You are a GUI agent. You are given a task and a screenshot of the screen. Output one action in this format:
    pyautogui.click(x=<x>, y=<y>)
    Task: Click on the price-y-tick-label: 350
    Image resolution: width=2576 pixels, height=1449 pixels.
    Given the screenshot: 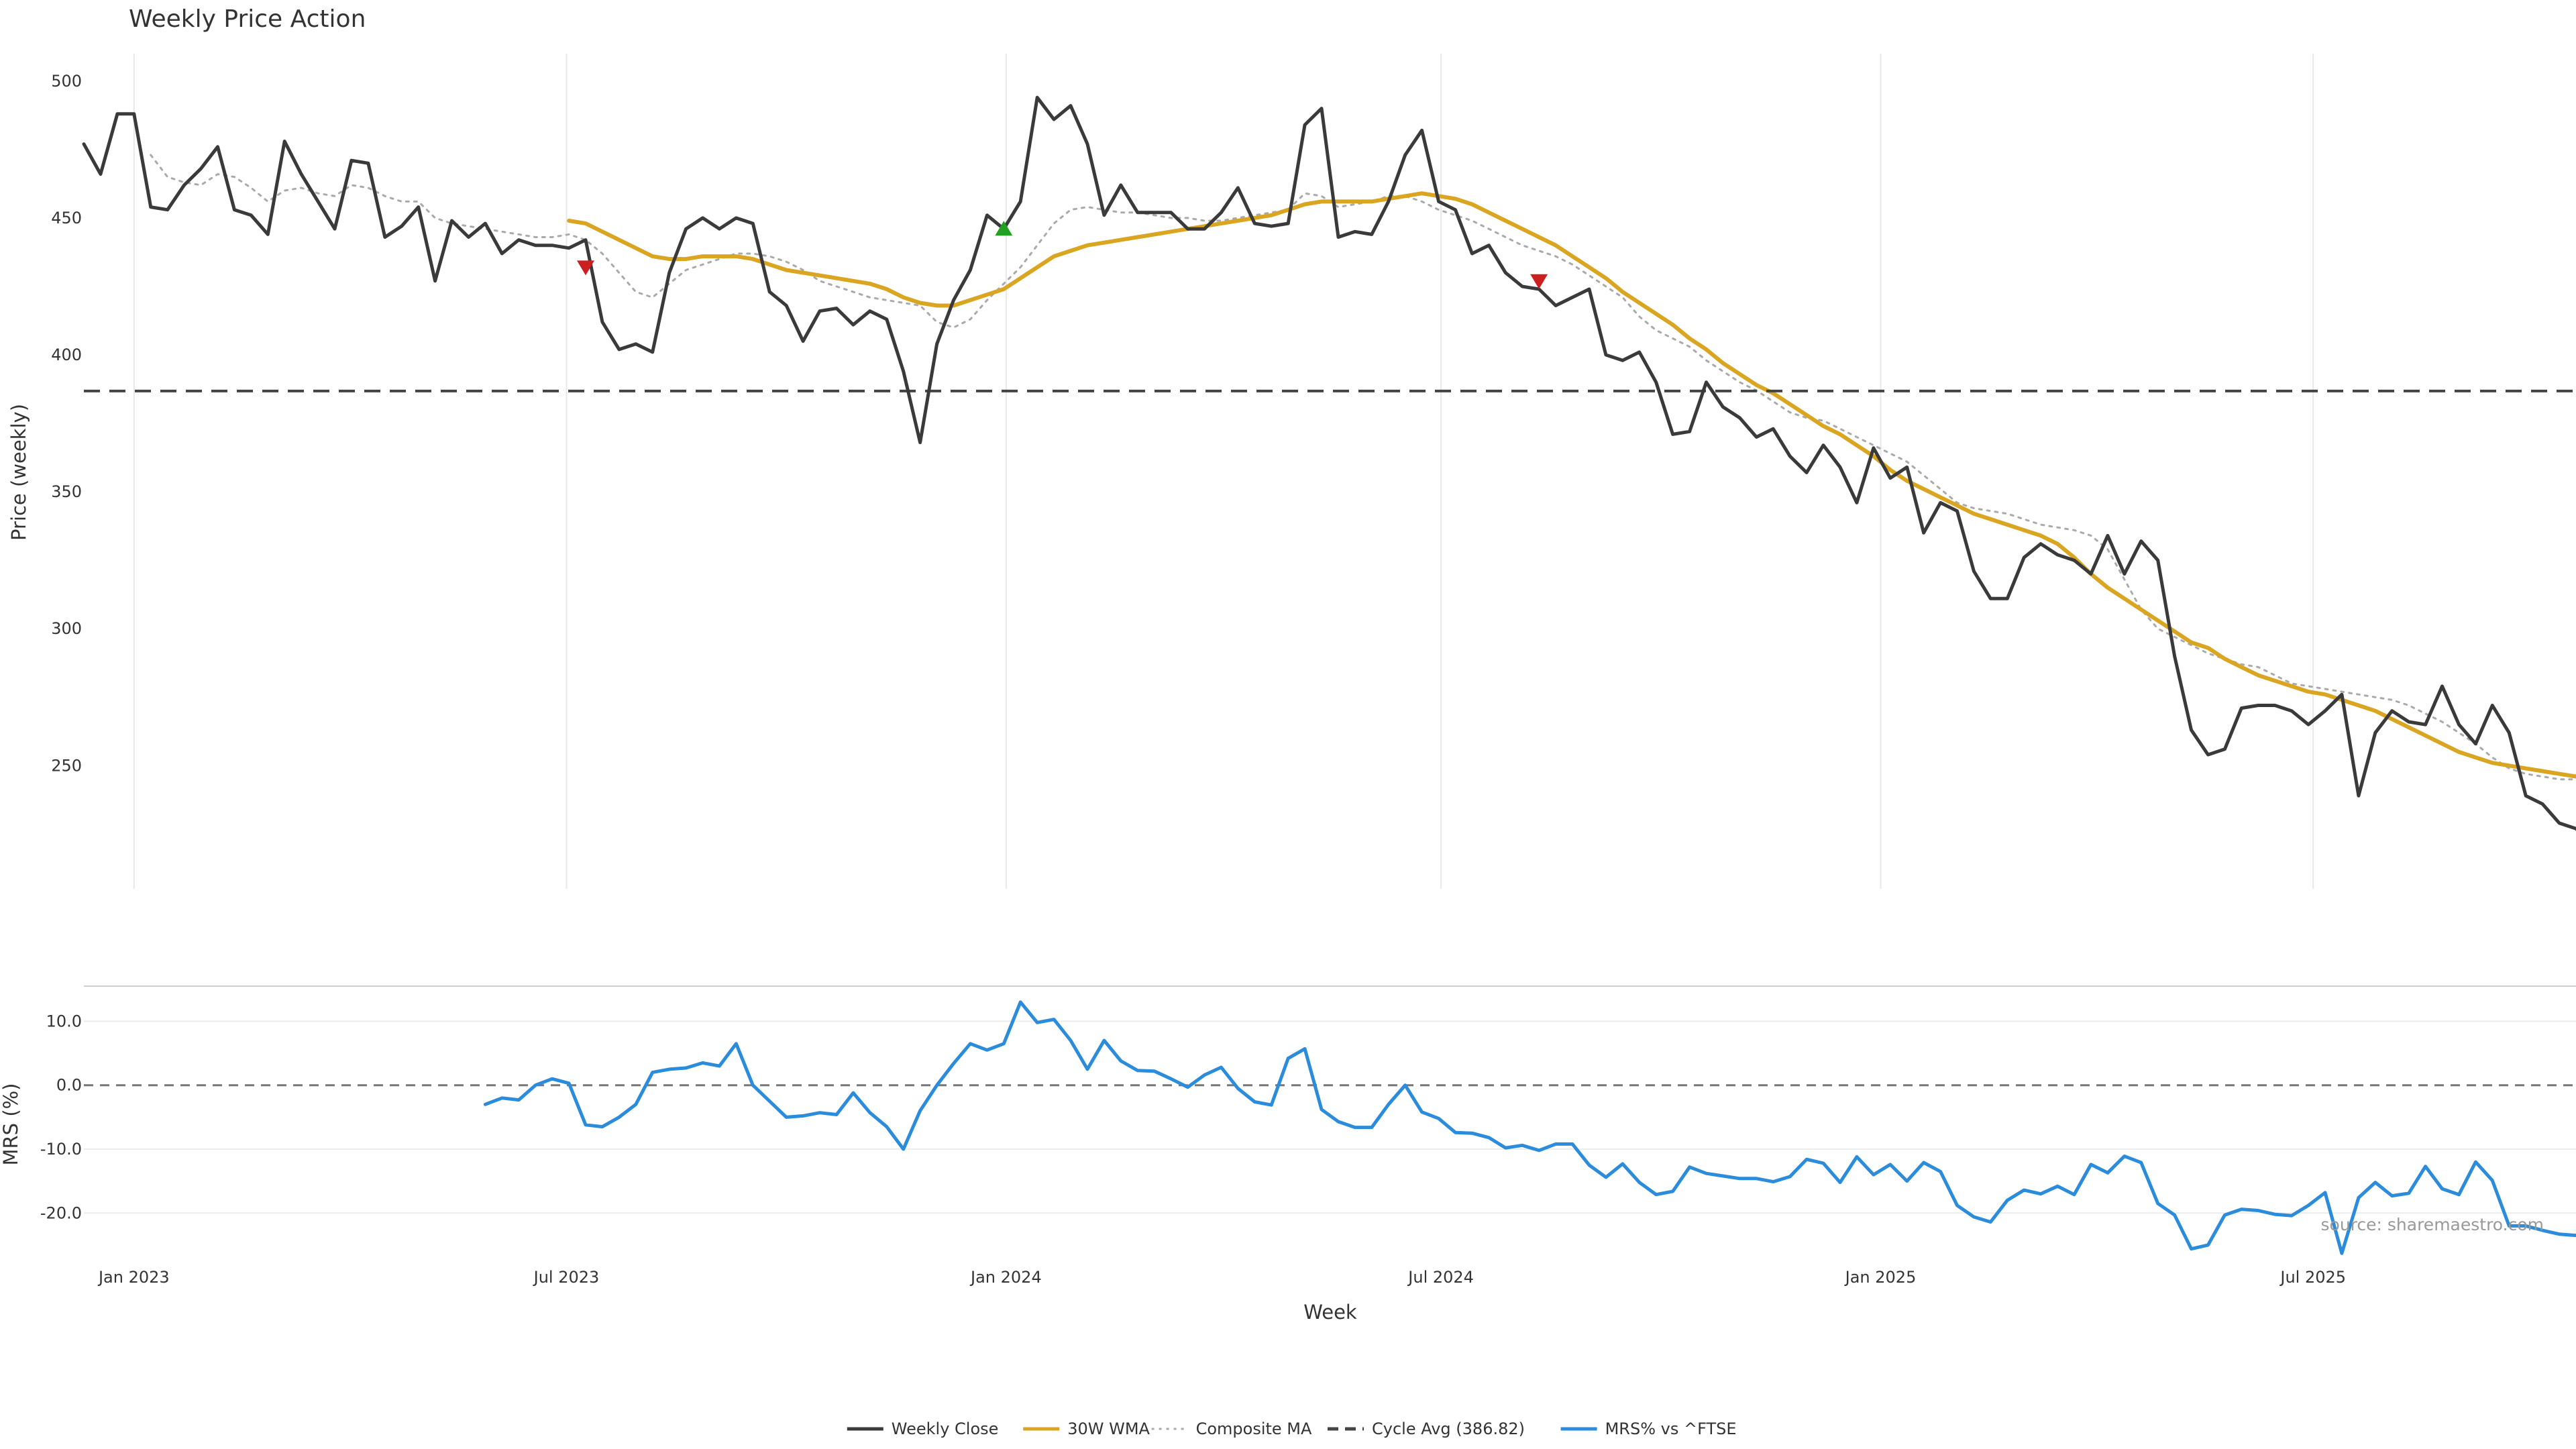 What is the action you would take?
    pyautogui.click(x=66, y=491)
    